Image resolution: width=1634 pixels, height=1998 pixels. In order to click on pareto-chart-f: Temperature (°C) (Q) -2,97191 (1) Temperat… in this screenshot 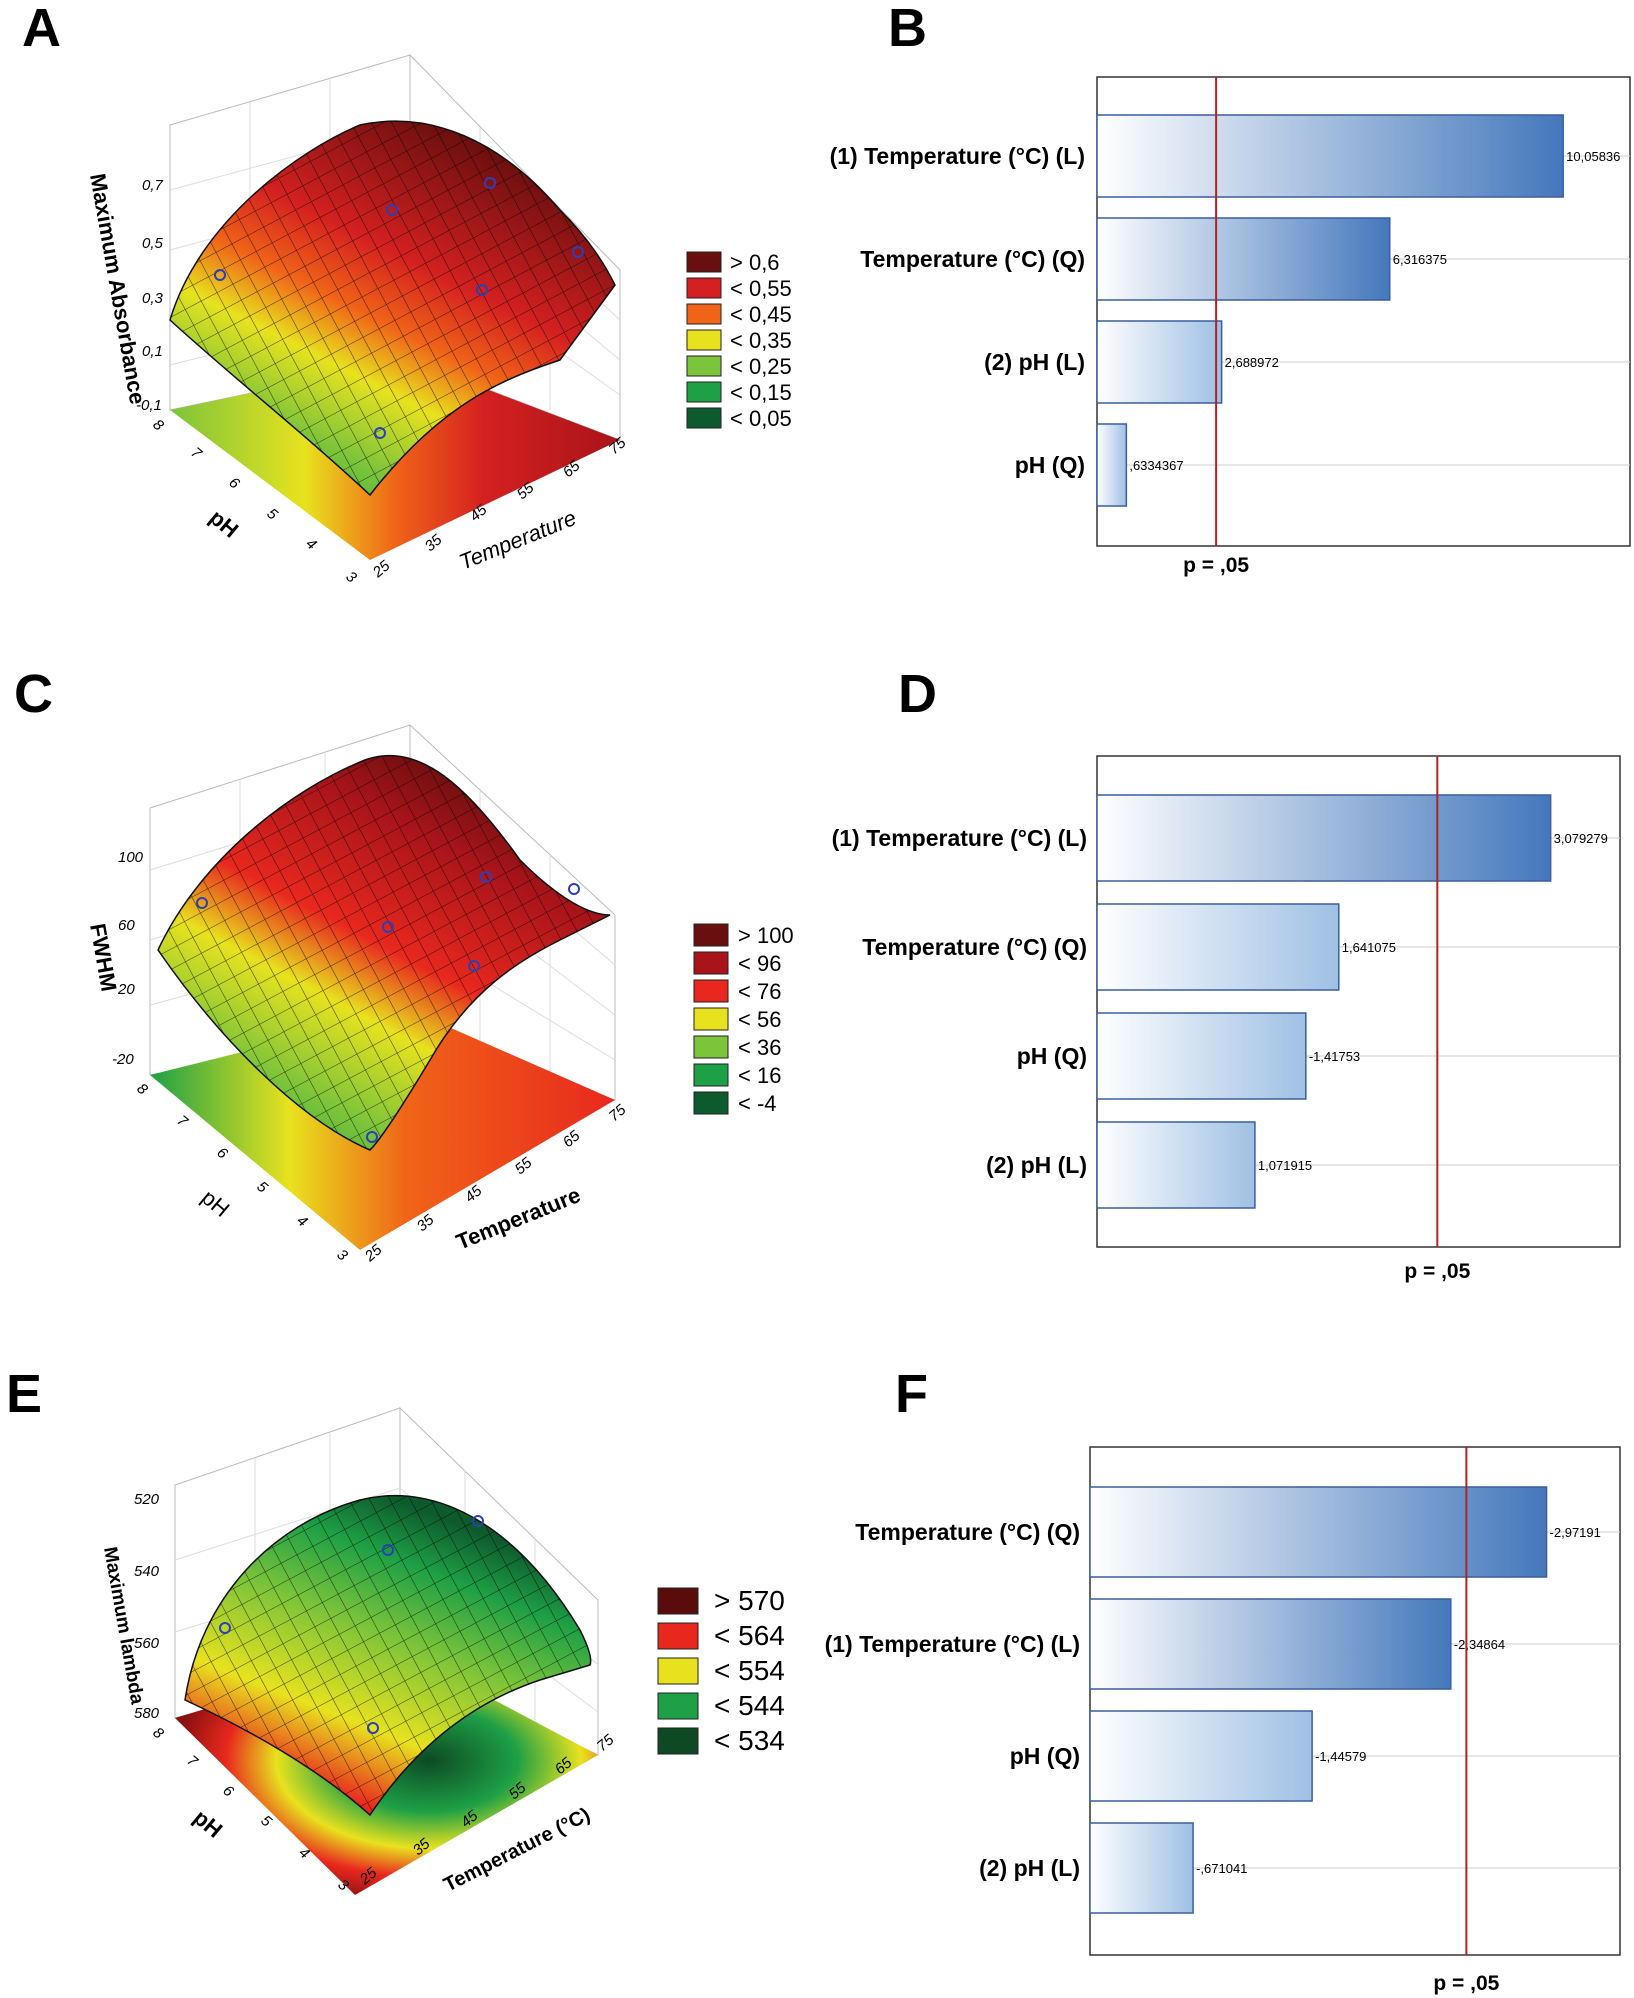, I will do `click(1223, 1720)`.